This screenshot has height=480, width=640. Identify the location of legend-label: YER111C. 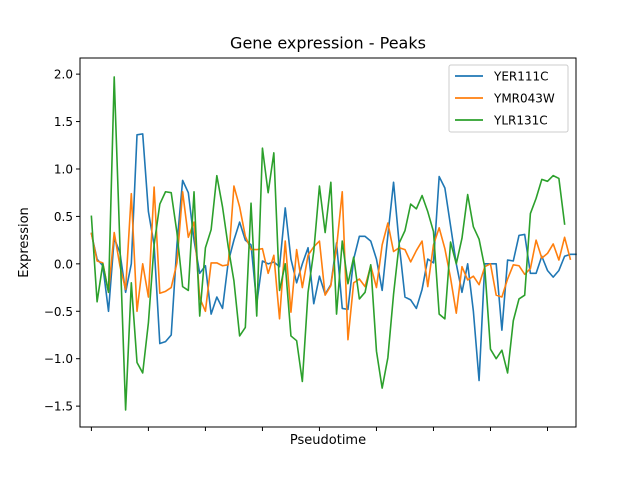
(521, 77).